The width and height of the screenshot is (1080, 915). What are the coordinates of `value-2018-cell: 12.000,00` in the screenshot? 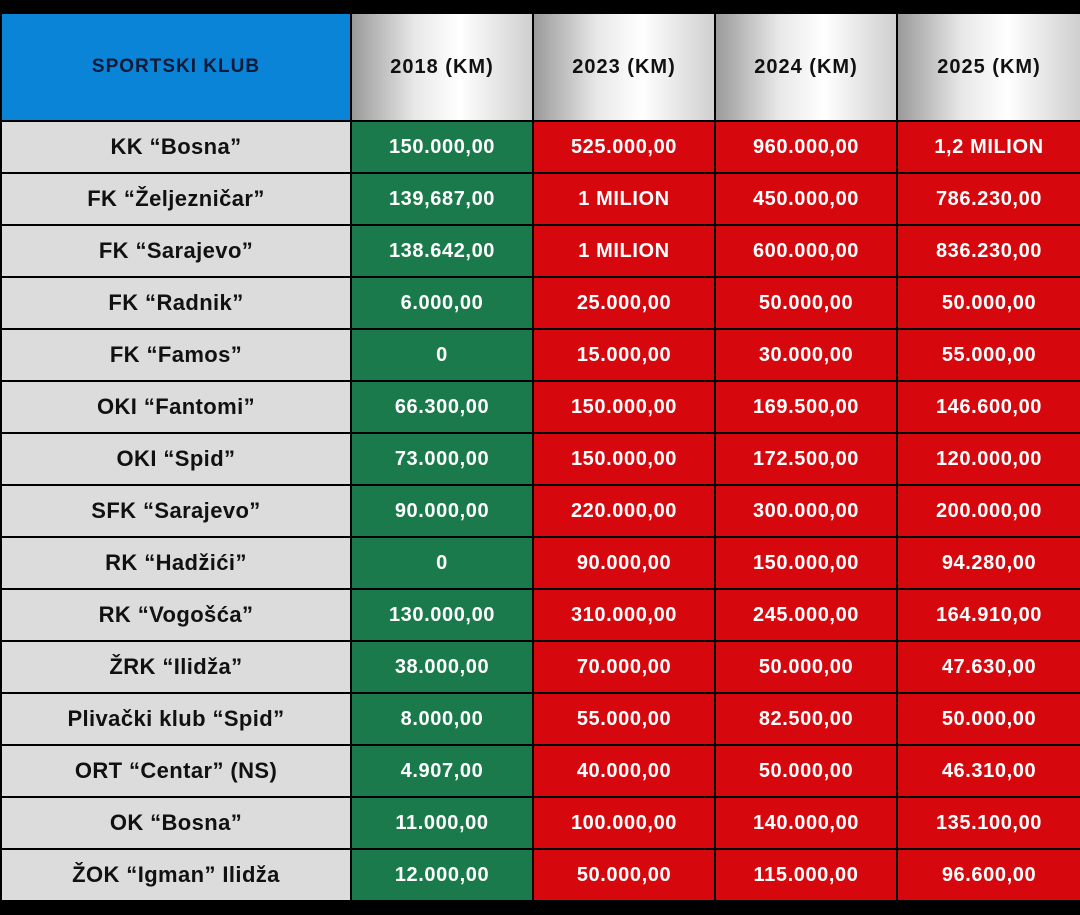 It's located at (442, 874).